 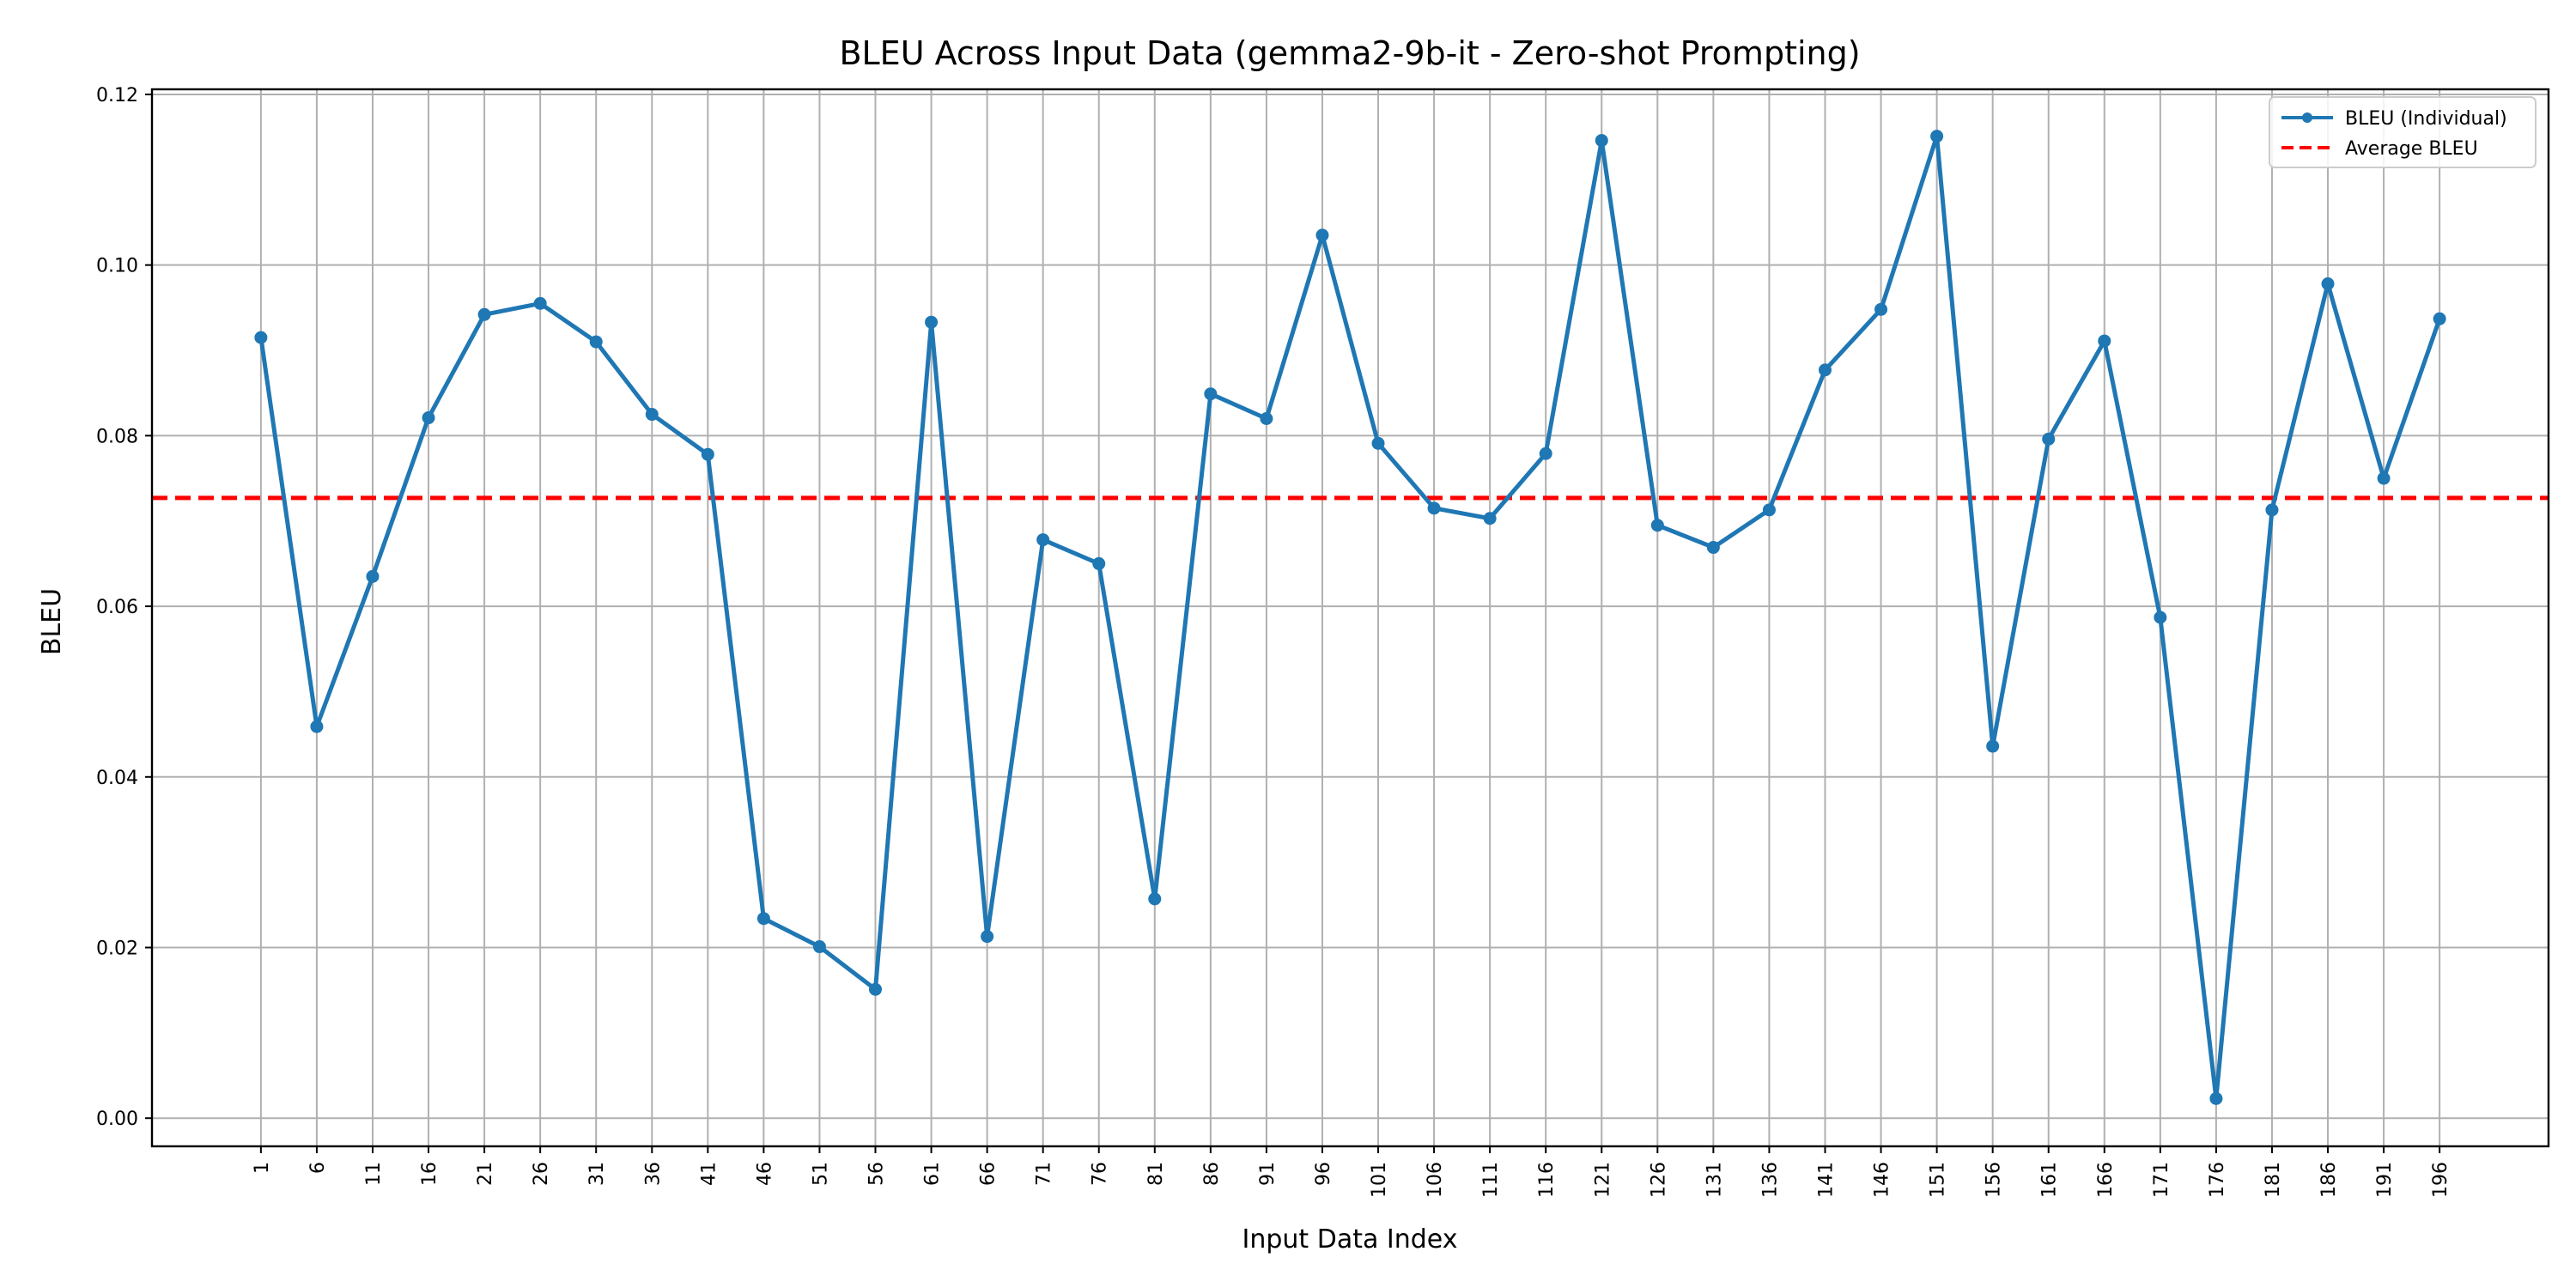 I want to click on y-axis-ticks: 0.00 0.02 0.04 0.06 0.08 0.10 0.12, so click(x=124, y=607).